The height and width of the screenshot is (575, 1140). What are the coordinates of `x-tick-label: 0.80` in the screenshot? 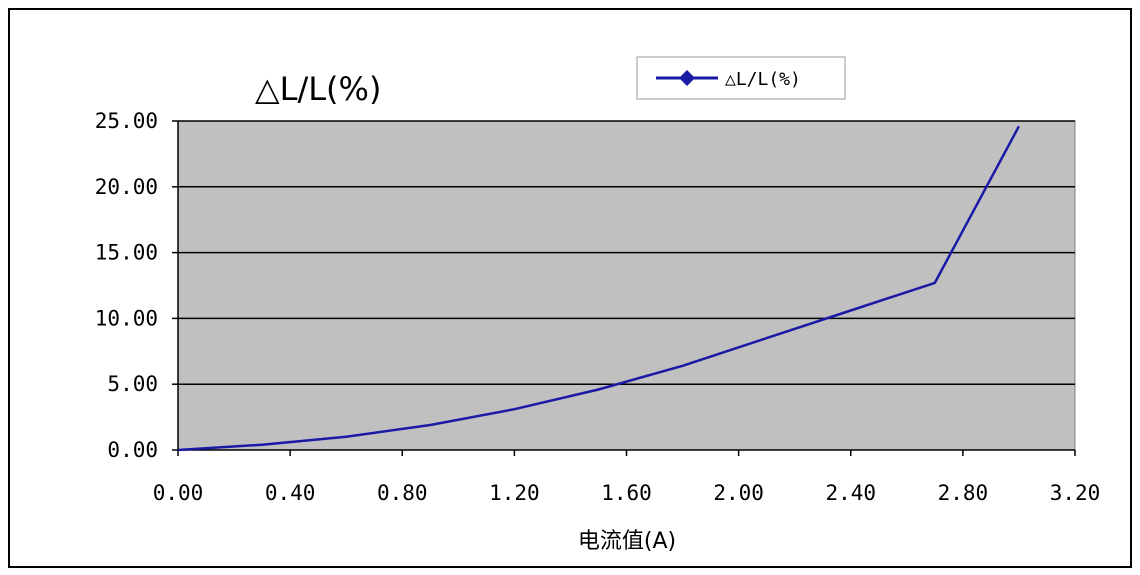 It's located at (402, 493).